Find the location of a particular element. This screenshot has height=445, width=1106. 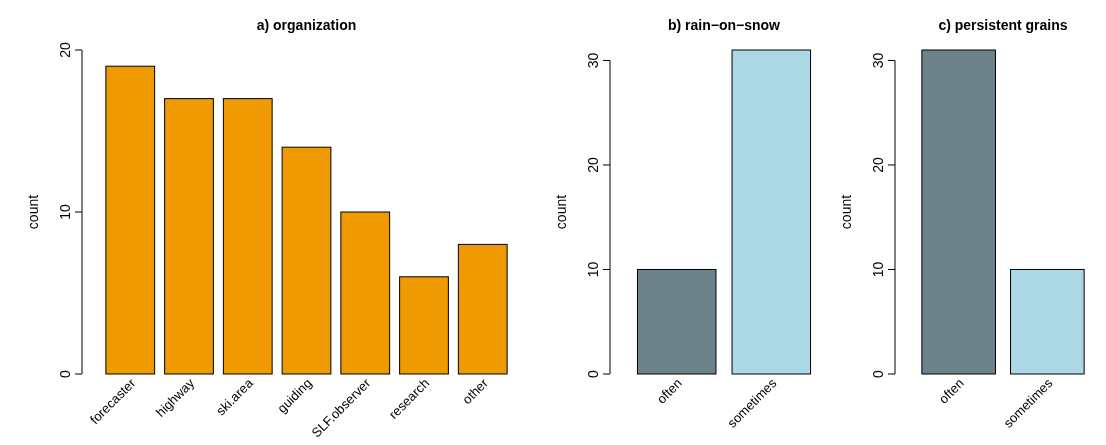

chart-title: a) organization is located at coordinates (306, 25).